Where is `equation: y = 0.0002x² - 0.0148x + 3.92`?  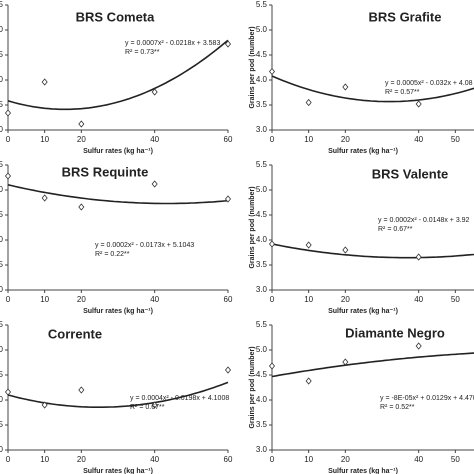 equation: y = 0.0002x² - 0.0148x + 3.92 is located at coordinates (424, 220).